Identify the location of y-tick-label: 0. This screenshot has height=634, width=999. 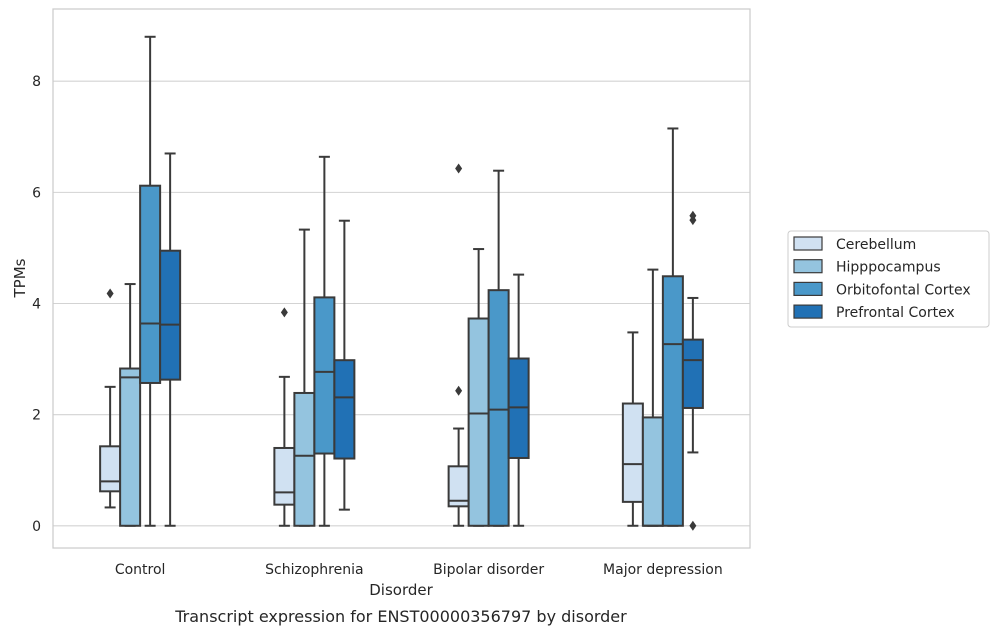
(36, 527).